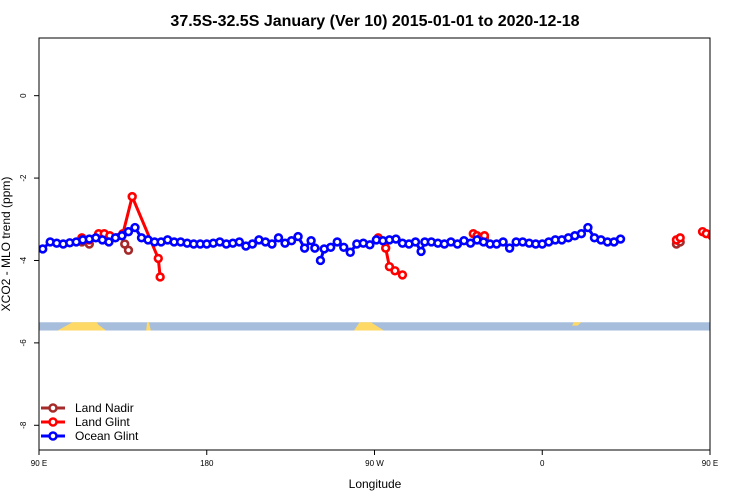 Image resolution: width=750 pixels, height=500 pixels. Describe the element at coordinates (374, 463) in the screenshot. I see `x-tick-label-2: 90 W` at that location.